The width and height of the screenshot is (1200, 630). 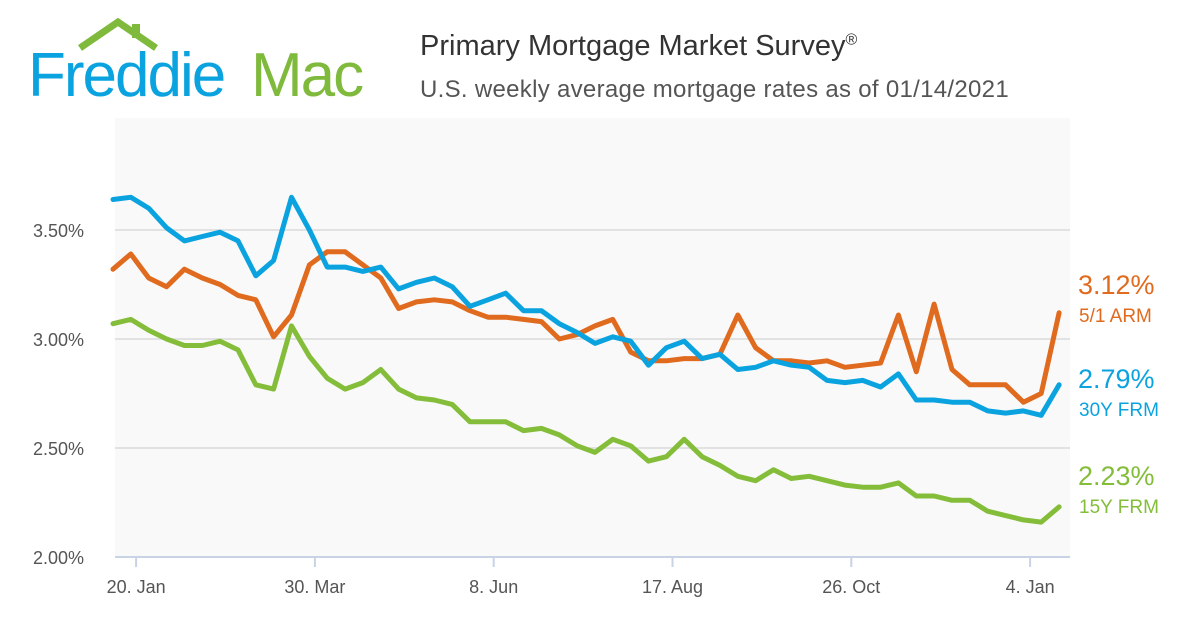 I want to click on series-name-label: 15Y FRM, so click(x=1119, y=507).